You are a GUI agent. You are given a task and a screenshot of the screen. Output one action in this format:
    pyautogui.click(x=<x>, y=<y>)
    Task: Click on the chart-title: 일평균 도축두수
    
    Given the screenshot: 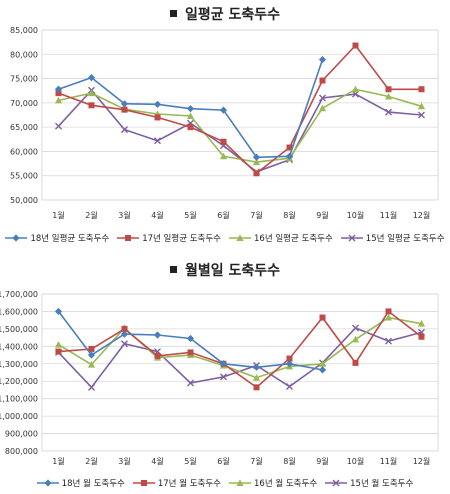 What is the action you would take?
    pyautogui.click(x=225, y=14)
    